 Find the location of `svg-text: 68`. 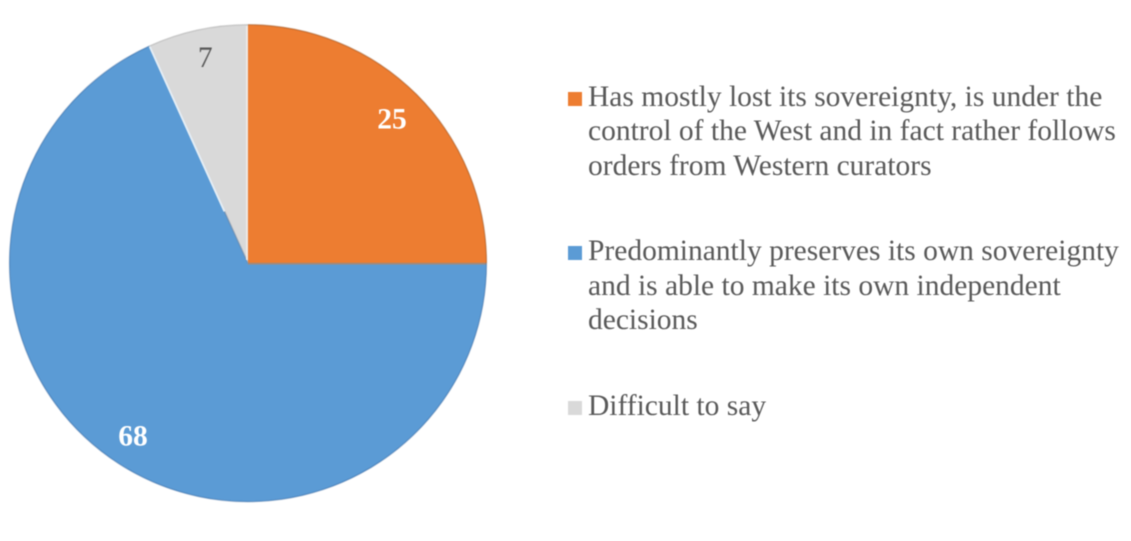

svg-text: 68 is located at coordinates (133, 437).